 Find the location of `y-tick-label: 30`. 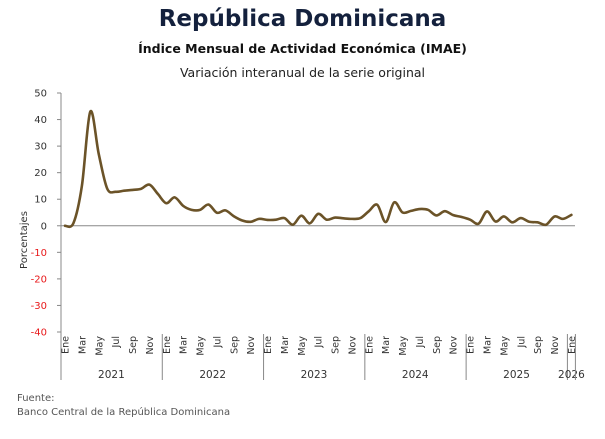

y-tick-label: 30 is located at coordinates (40, 147).